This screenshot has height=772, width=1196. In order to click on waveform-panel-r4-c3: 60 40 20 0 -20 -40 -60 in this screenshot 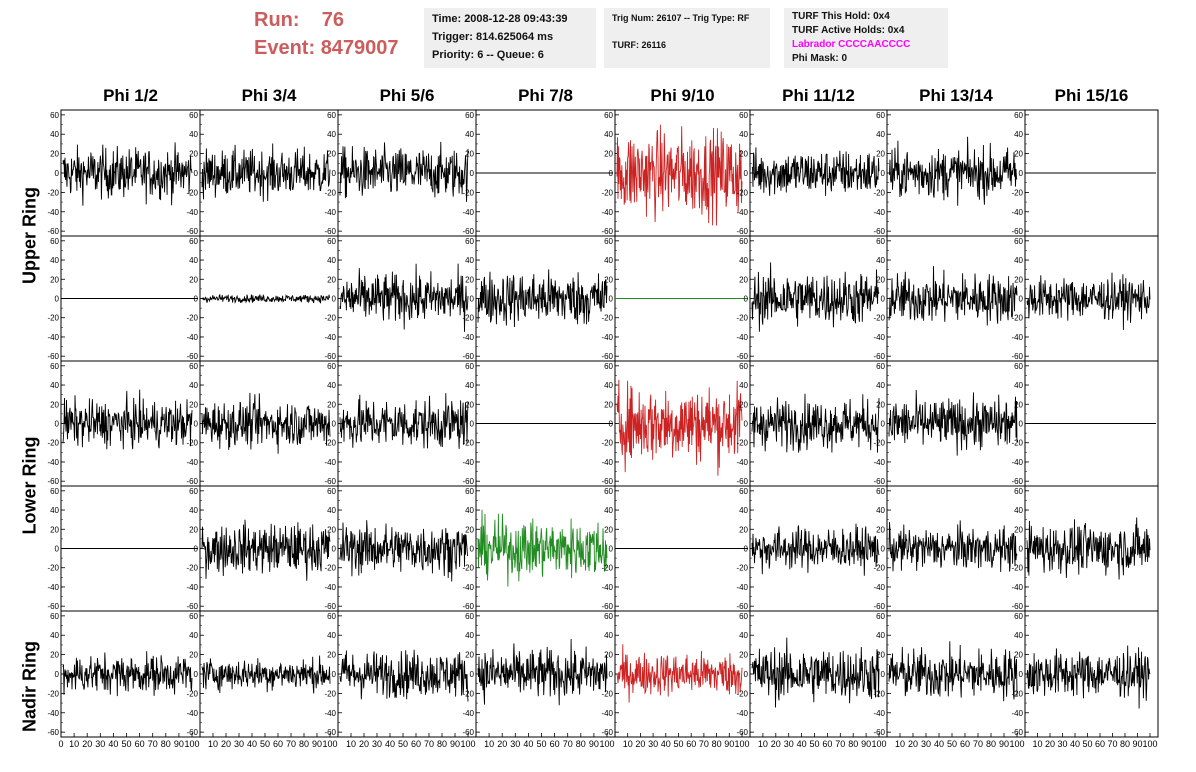, I will do `click(400, 548)`.